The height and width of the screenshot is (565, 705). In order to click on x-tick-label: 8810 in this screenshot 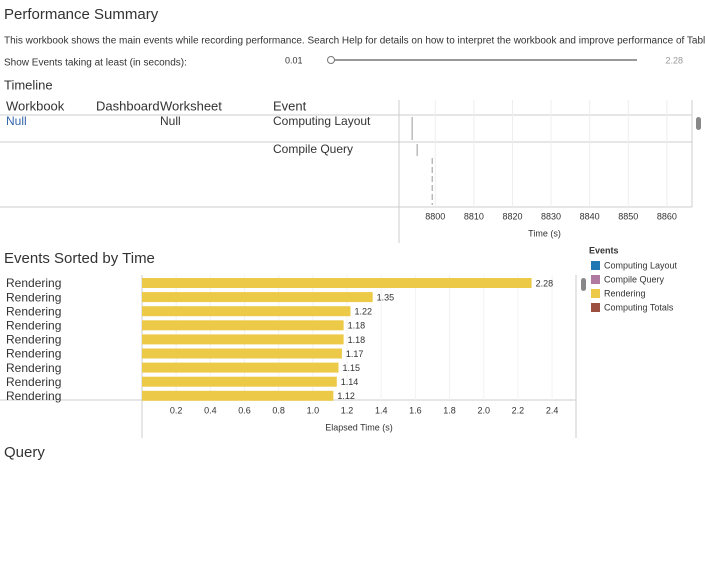, I will do `click(474, 216)`.